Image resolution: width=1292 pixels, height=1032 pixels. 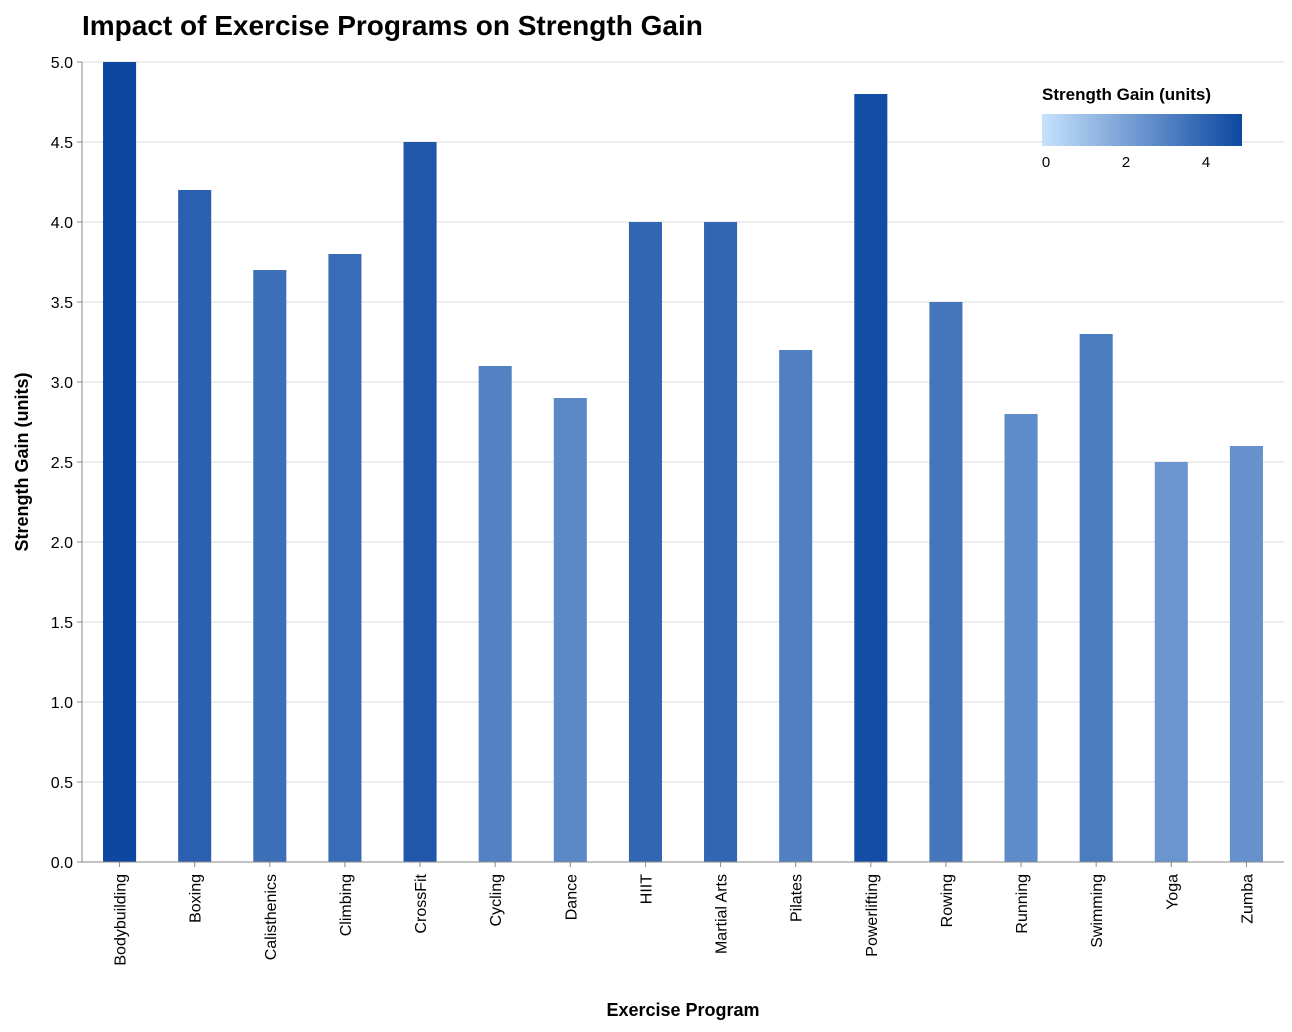 I want to click on x-tick-label: Martial Arts, so click(x=722, y=914).